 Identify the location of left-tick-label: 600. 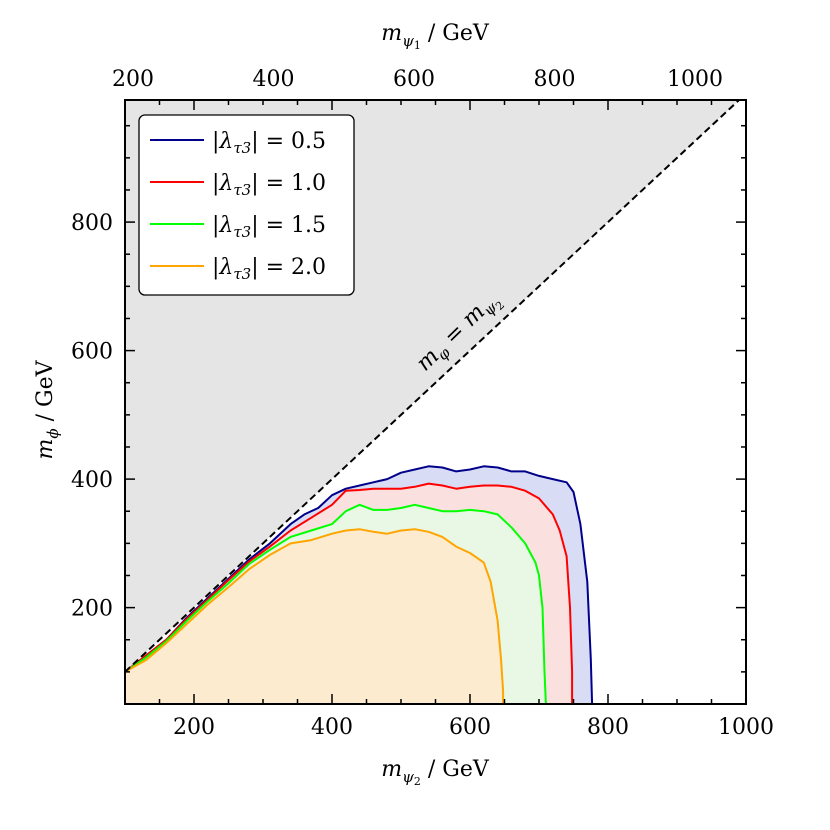
(92, 352).